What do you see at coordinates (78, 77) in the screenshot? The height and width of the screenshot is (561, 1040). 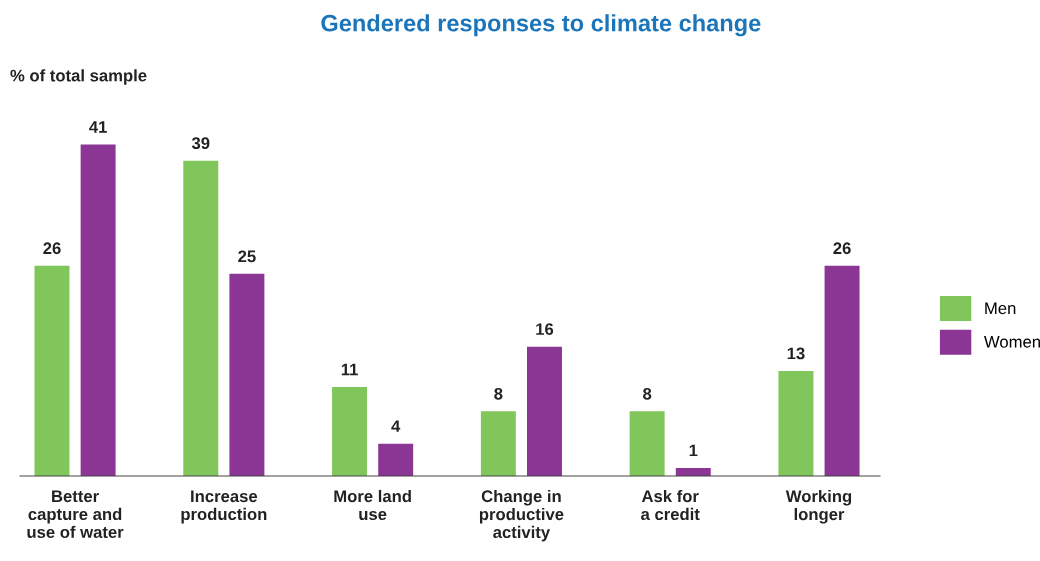 I see `y-axis-title: % of total sample` at bounding box center [78, 77].